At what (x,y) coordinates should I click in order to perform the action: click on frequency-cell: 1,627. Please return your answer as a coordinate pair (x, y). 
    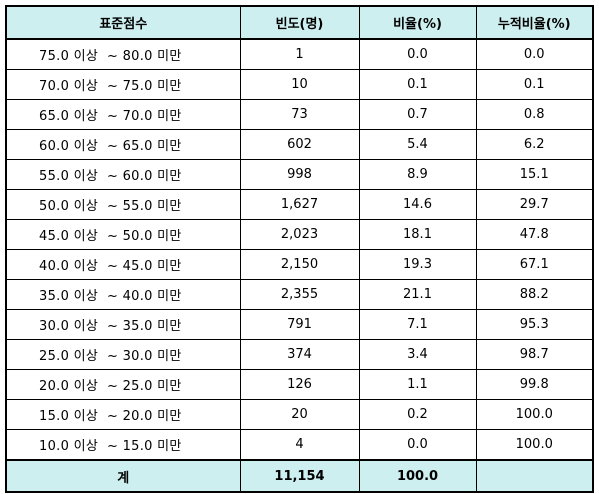
    Looking at the image, I should click on (299, 204).